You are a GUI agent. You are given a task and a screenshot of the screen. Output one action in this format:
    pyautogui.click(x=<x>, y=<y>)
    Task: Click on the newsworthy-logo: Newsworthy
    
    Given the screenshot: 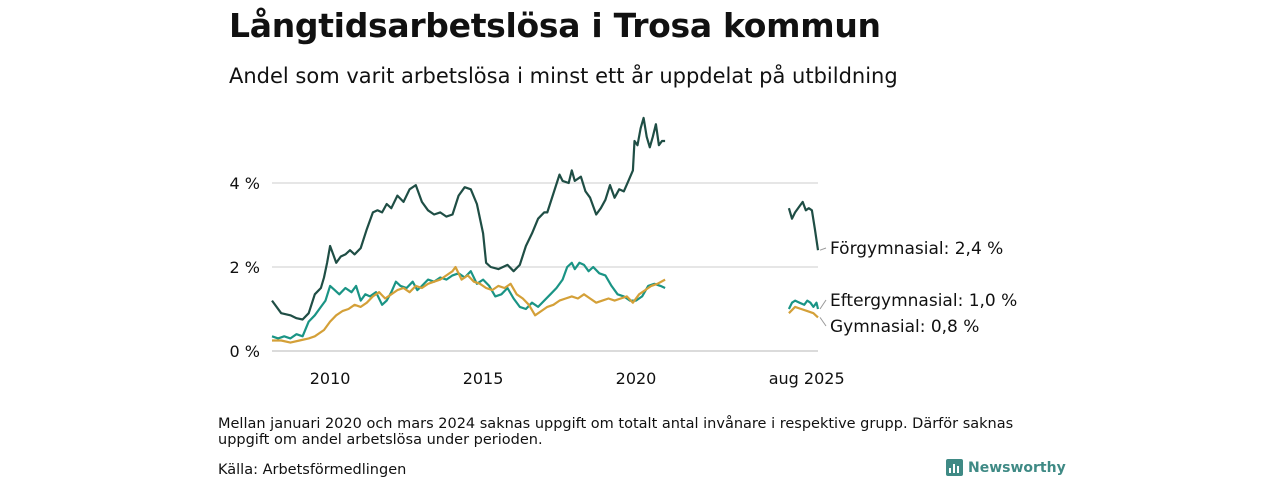 What is the action you would take?
    pyautogui.click(x=1006, y=467)
    